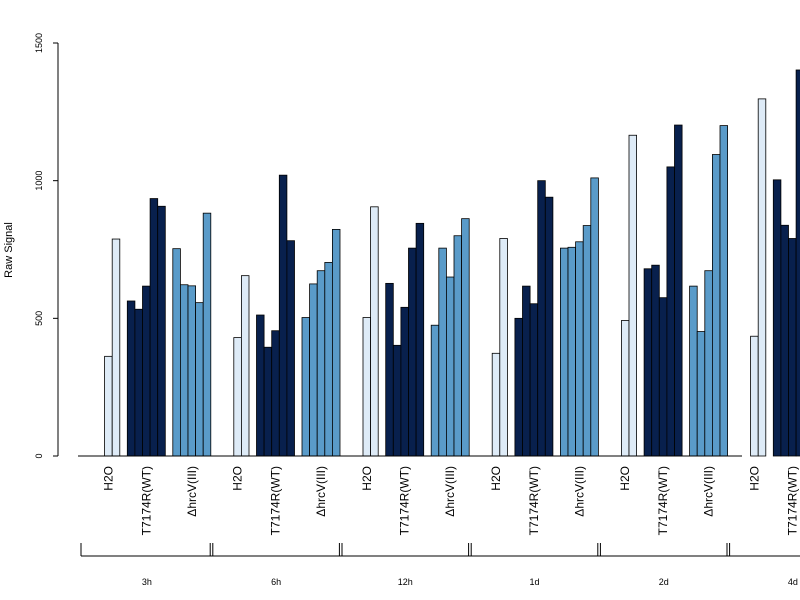 This screenshot has width=800, height=600. Describe the element at coordinates (39, 43) in the screenshot. I see `y-tick-label: 1500` at that location.